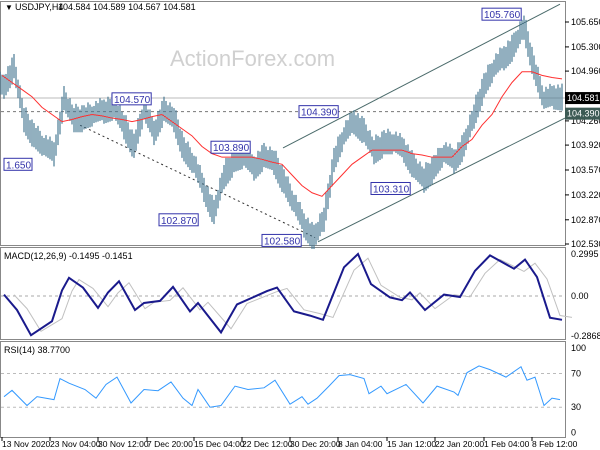 This screenshot has height=450, width=600. I want to click on macd-tick-label: -0.2868, so click(585, 336).